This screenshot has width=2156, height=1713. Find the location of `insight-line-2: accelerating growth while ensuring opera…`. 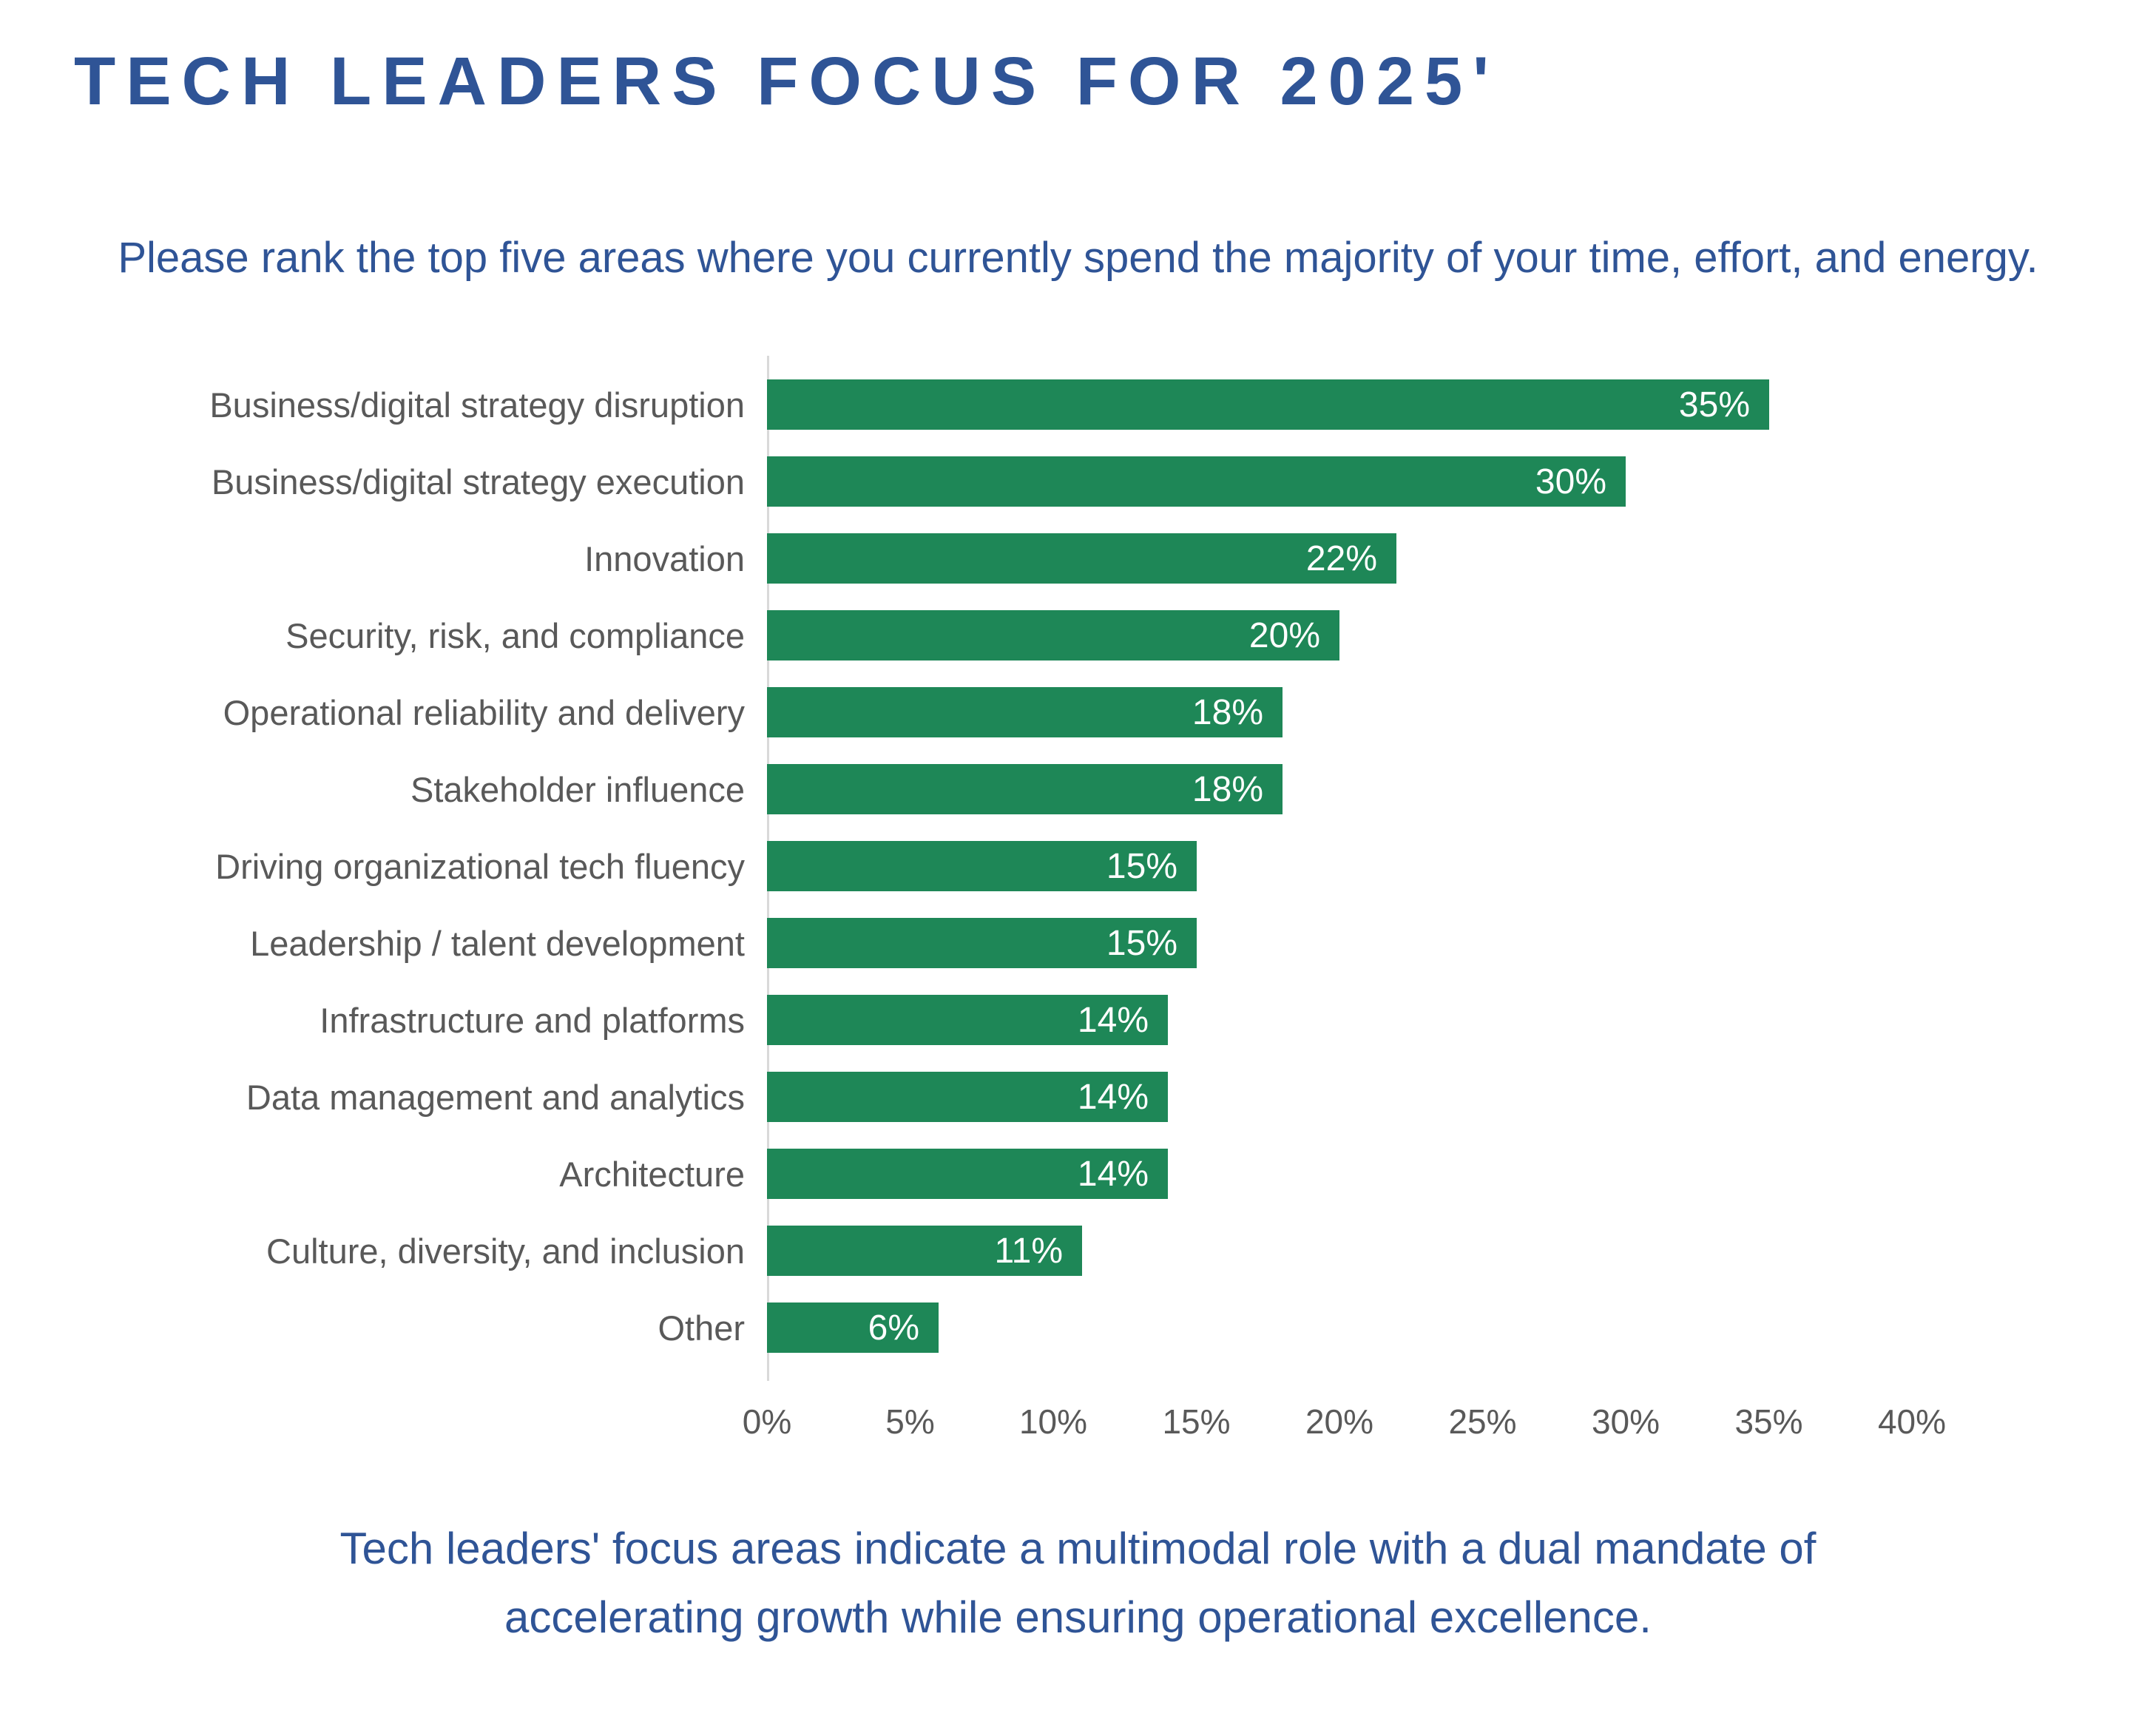

insight-line-2: accelerating growth while ensuring opera… is located at coordinates (1078, 1617).